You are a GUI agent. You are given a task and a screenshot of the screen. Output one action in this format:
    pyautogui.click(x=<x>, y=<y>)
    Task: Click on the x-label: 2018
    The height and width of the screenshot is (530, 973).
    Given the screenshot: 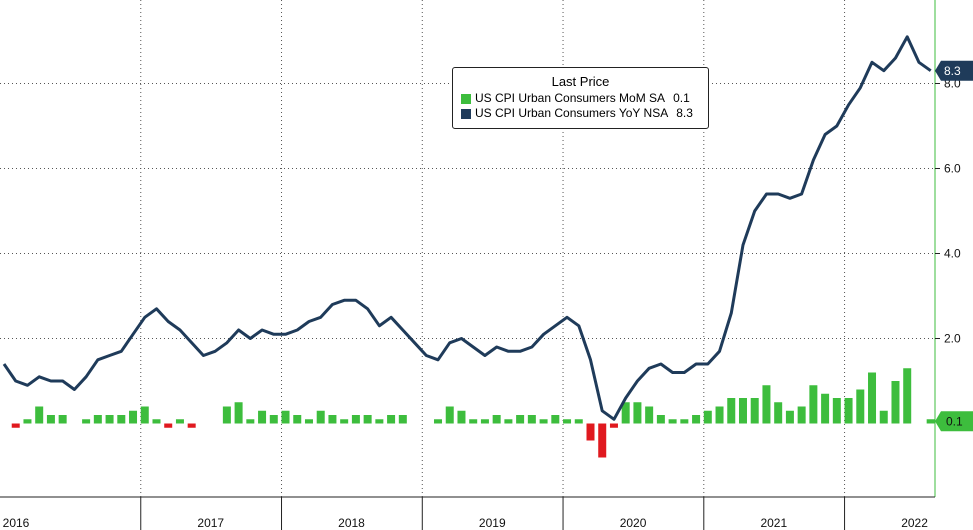 What is the action you would take?
    pyautogui.click(x=351, y=523)
    